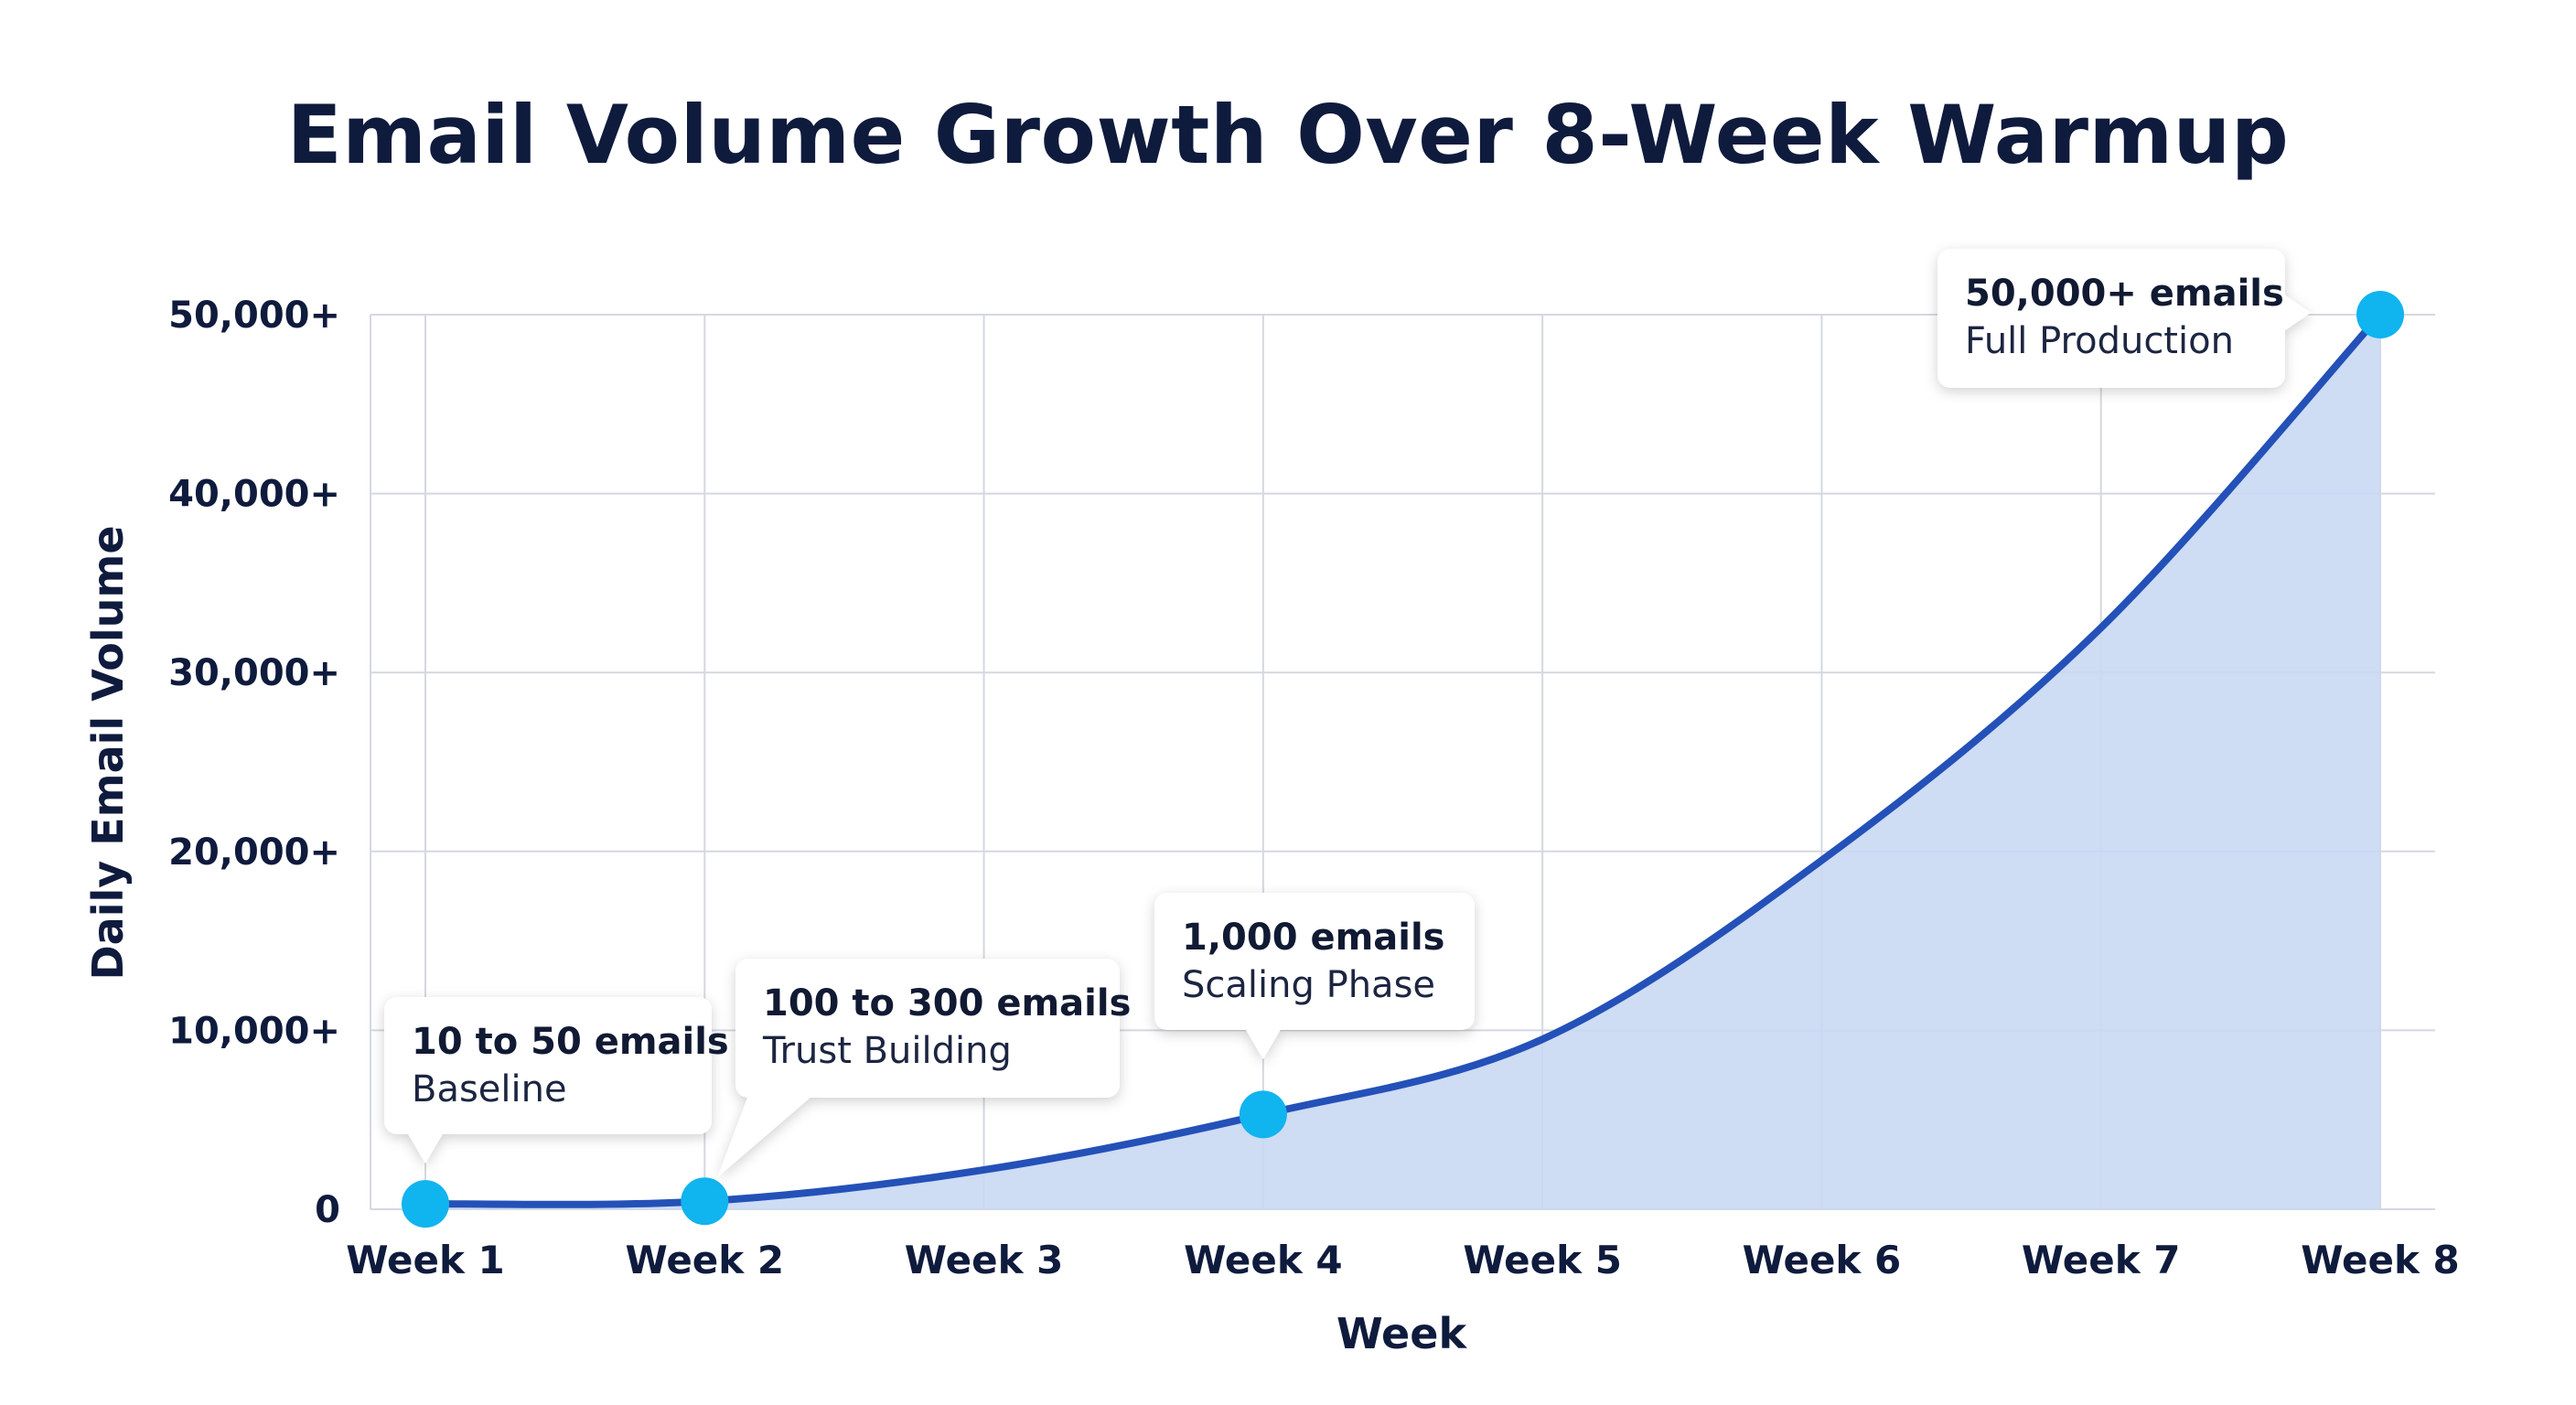 This screenshot has height=1405, width=2576. What do you see at coordinates (1308, 985) in the screenshot?
I see `callout-subtitle: Scaling Phase` at bounding box center [1308, 985].